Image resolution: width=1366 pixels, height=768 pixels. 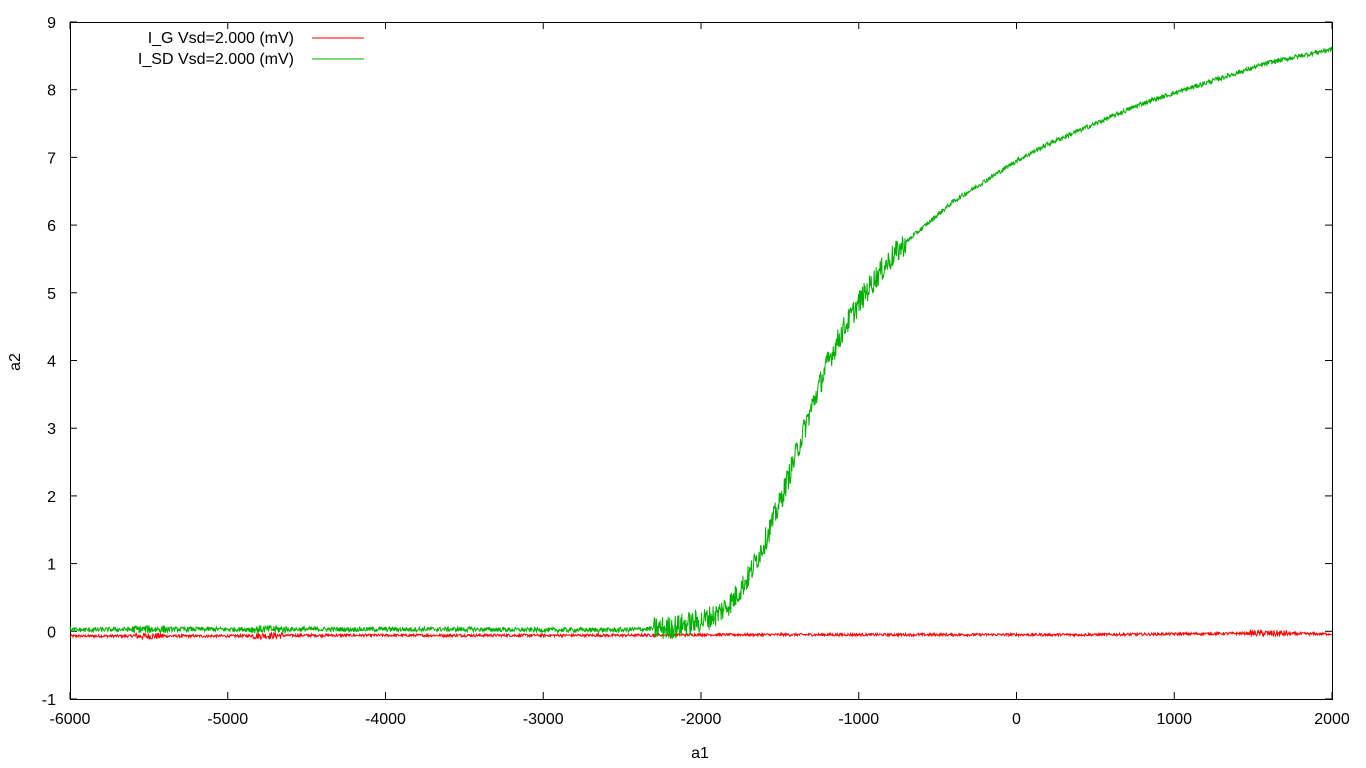 I want to click on y-tick-label: 5, so click(x=51, y=294).